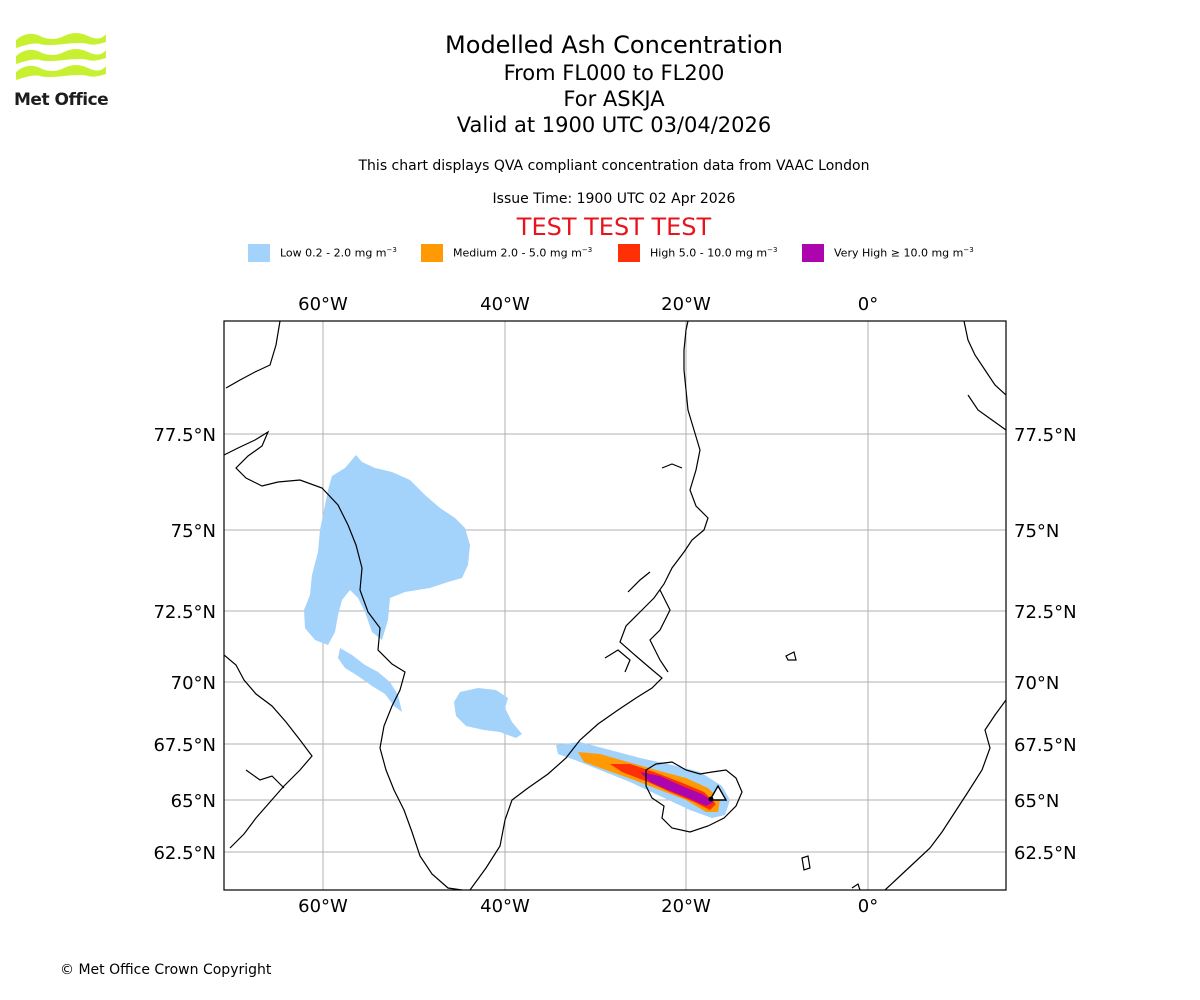 This screenshot has height=1000, width=1200. Describe the element at coordinates (61, 56) in the screenshot. I see `met-office-wave-logo-icon` at that location.